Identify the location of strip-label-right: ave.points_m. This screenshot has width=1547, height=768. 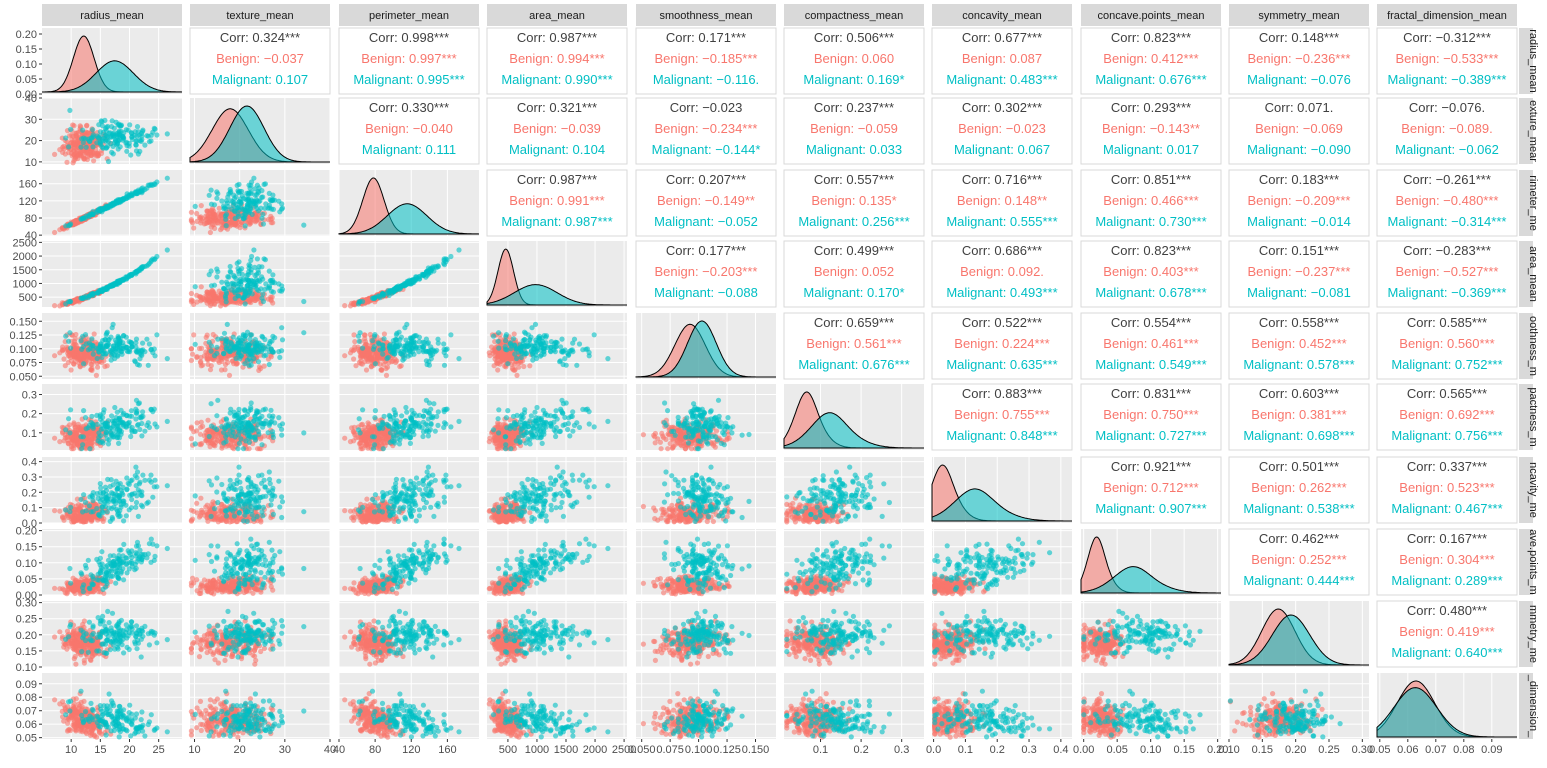
(1533, 561).